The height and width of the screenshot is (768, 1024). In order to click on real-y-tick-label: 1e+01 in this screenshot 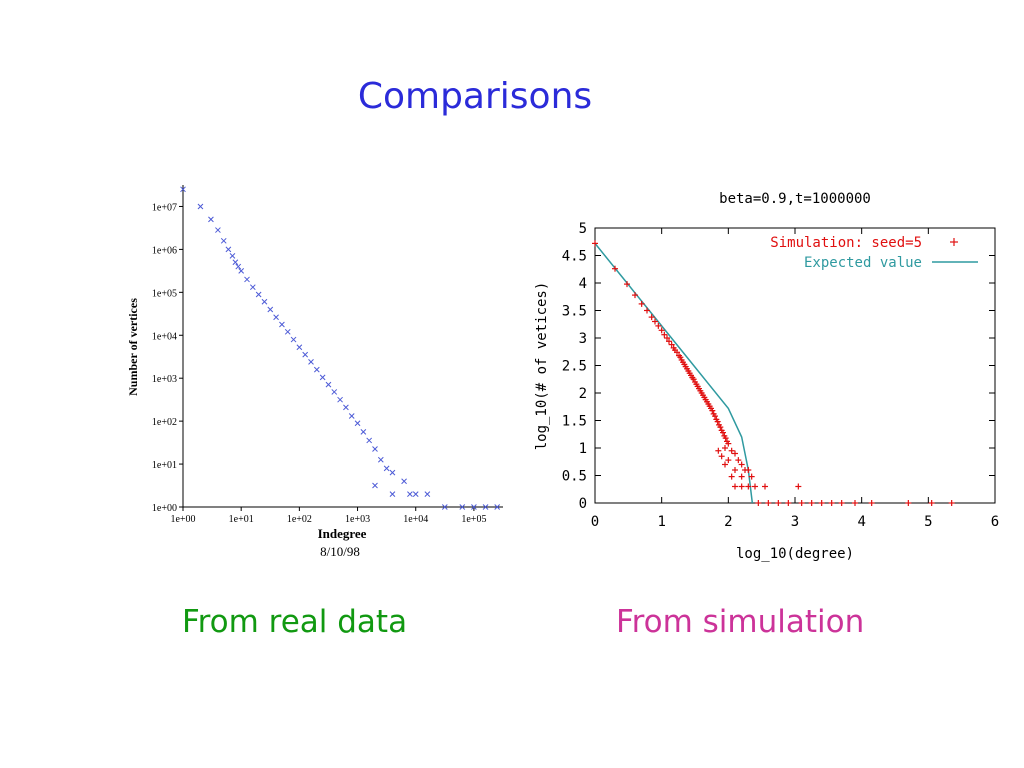, I will do `click(164, 465)`.